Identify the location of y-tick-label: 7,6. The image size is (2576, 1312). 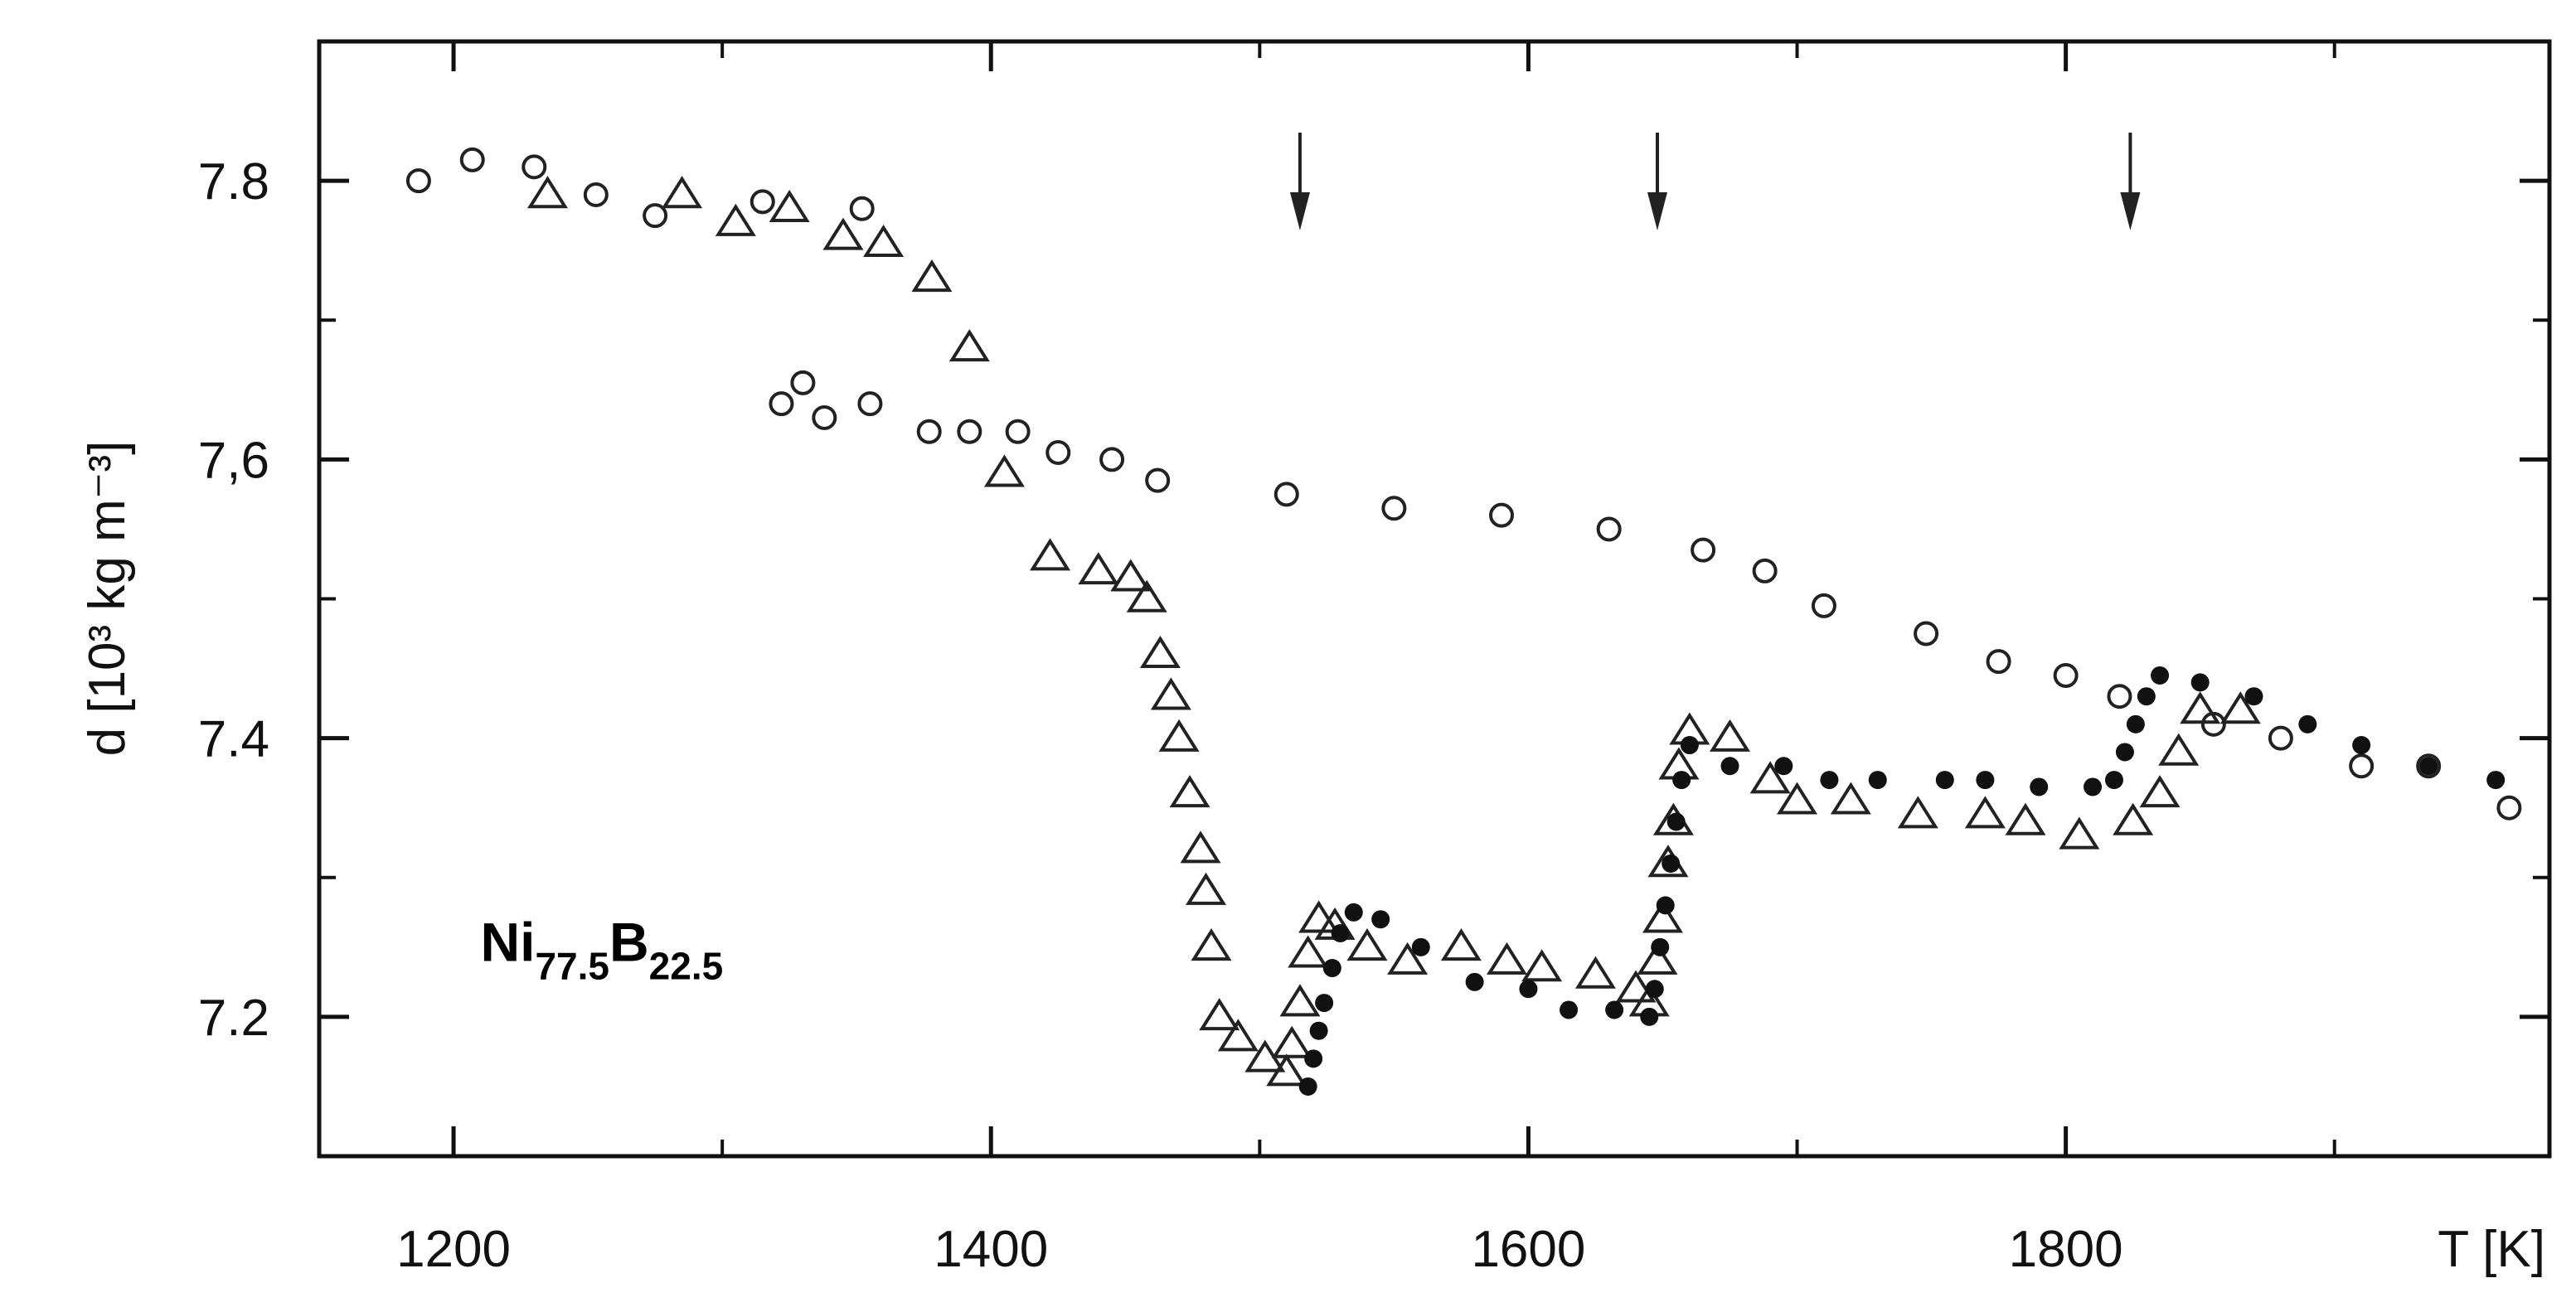
(233, 460).